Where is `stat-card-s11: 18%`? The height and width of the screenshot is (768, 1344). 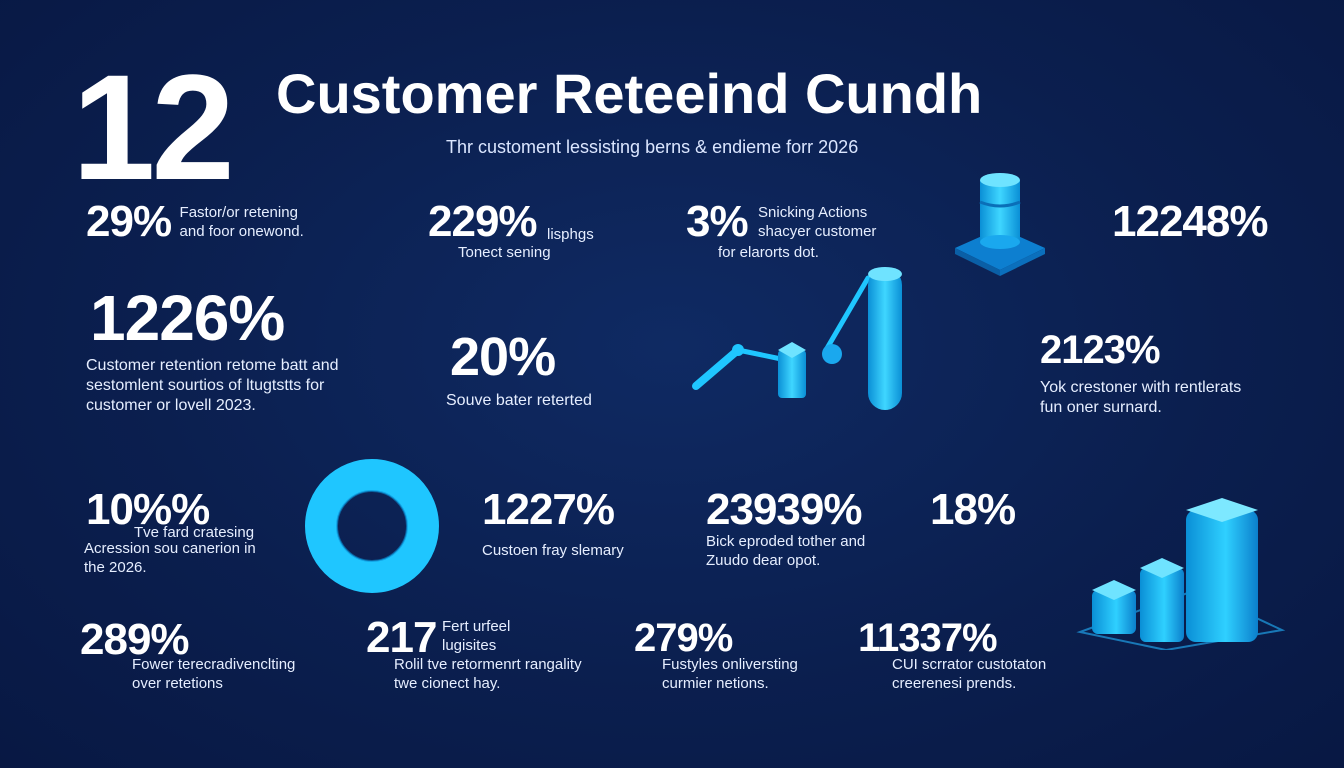
stat-card-s11: 18% is located at coordinates (973, 509).